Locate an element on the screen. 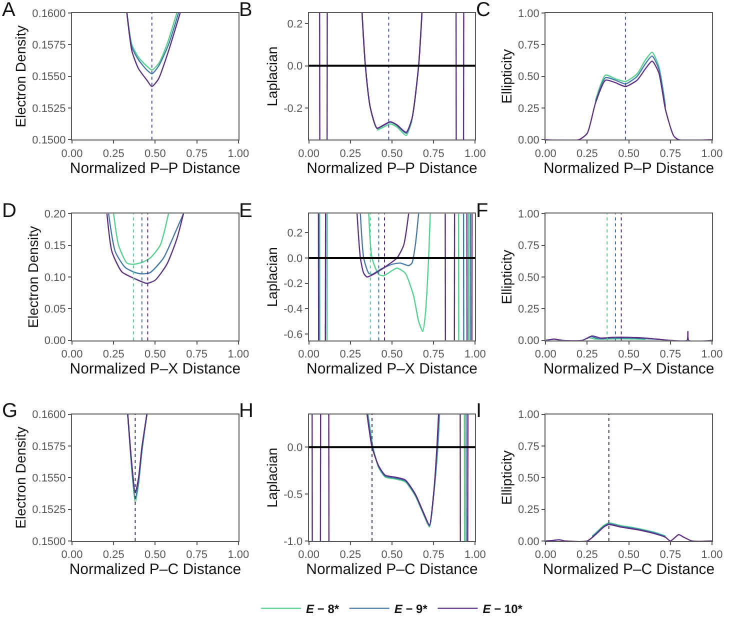 This screenshot has height=631, width=731. y-tick-label: 0.05 is located at coordinates (55, 310).